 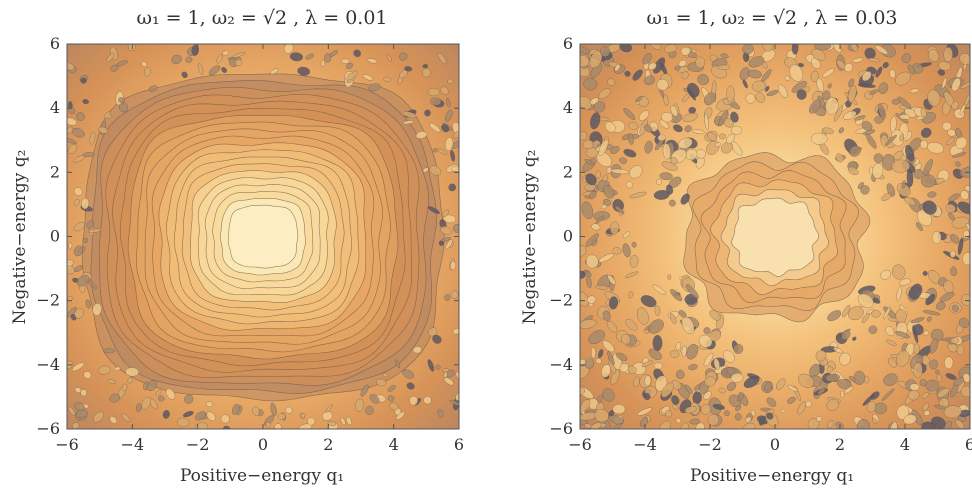 What do you see at coordinates (67, 444) in the screenshot?
I see `x-tick-label: −6` at bounding box center [67, 444].